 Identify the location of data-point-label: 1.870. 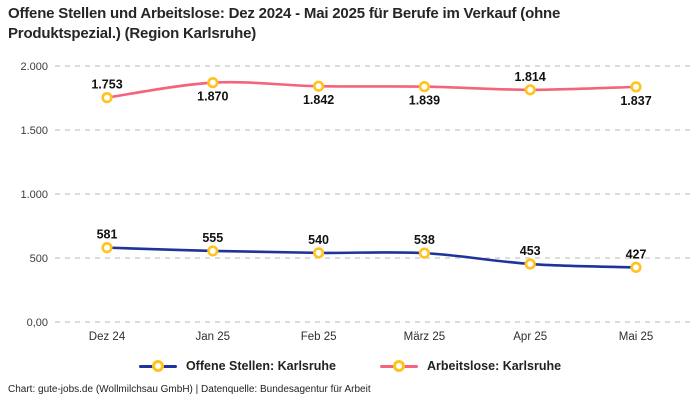
(212, 97).